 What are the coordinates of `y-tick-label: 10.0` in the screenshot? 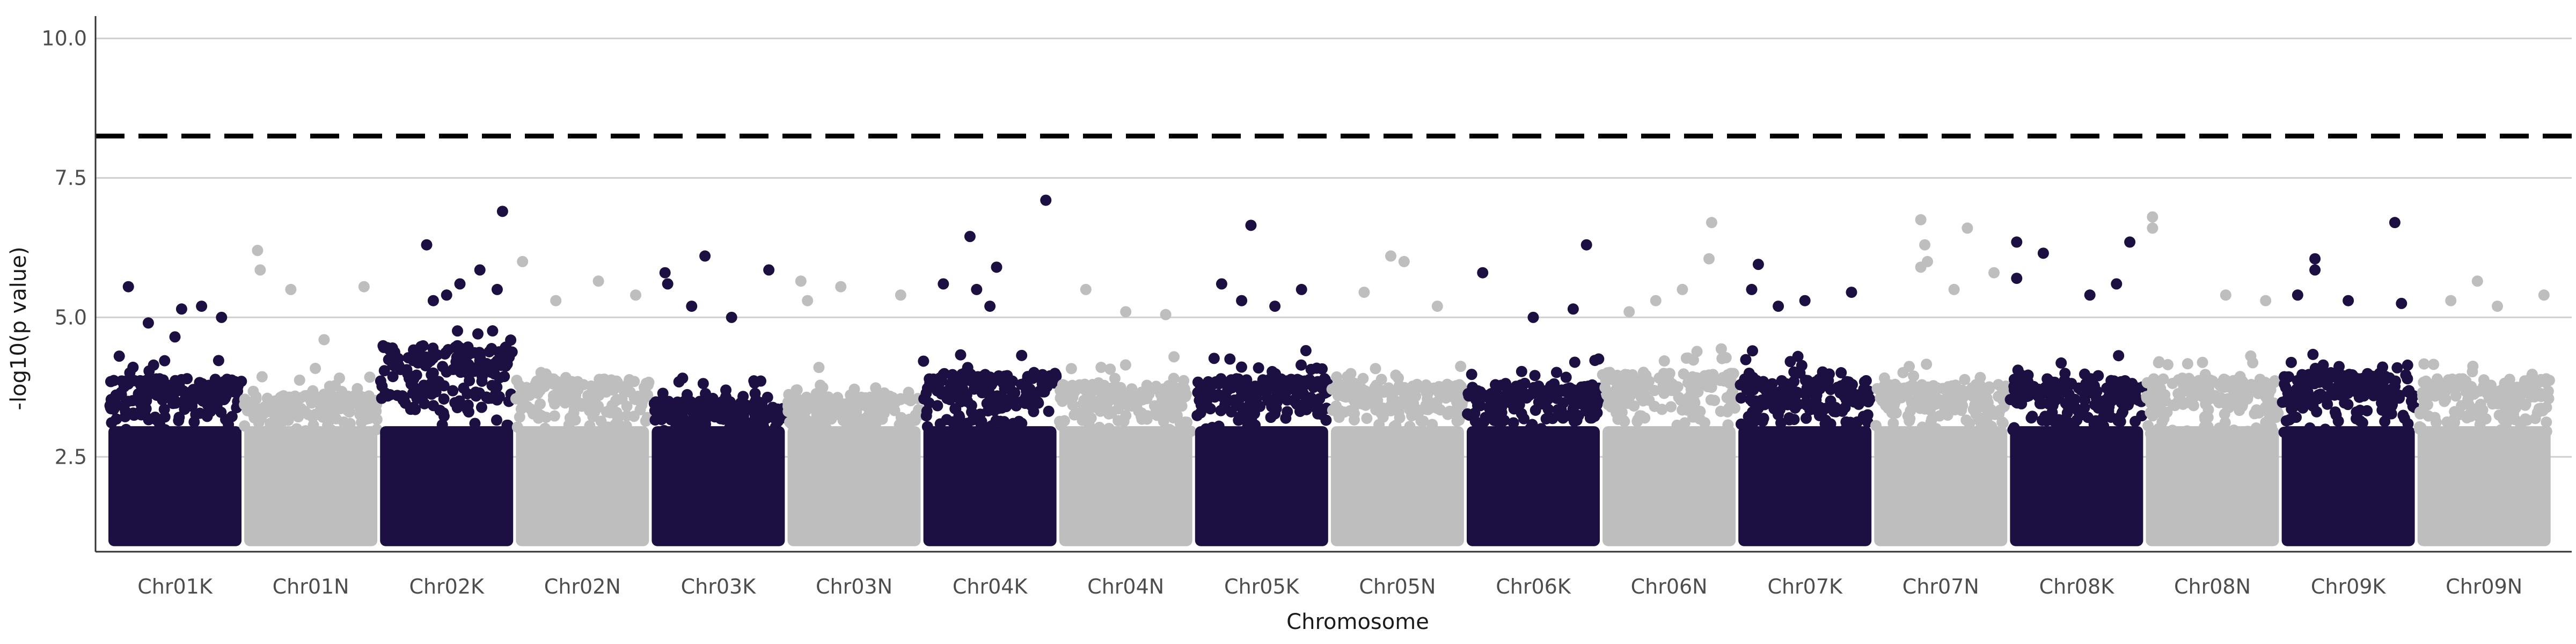 It's located at (64, 38).